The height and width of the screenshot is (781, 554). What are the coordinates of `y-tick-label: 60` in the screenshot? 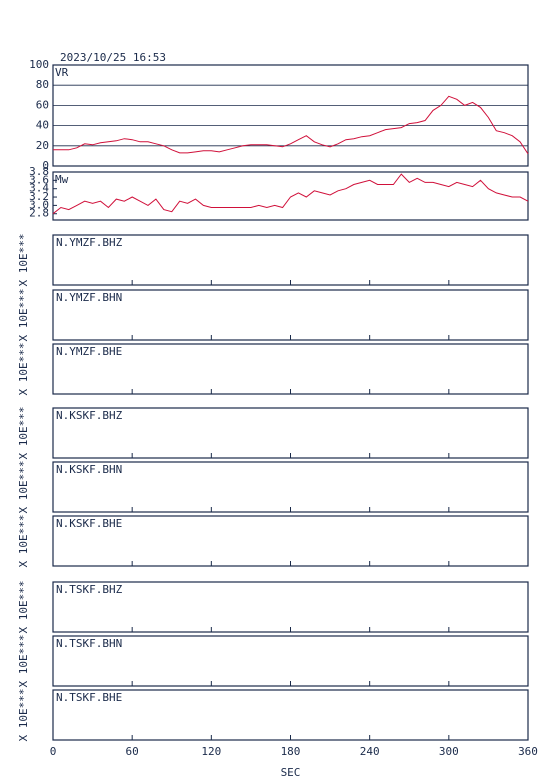 It's located at (42, 104).